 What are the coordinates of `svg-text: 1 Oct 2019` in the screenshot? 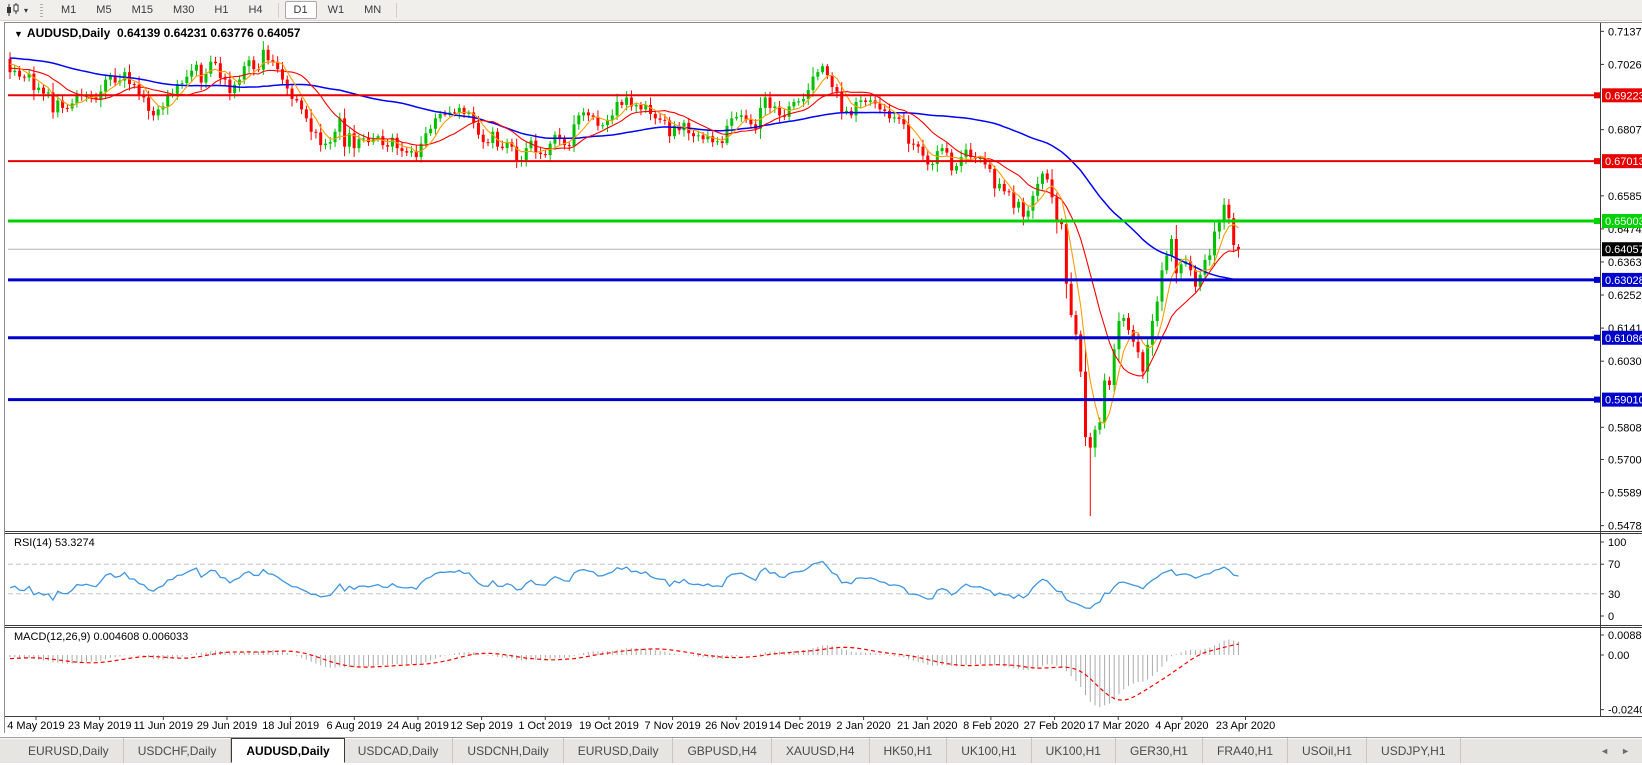 It's located at (545, 726).